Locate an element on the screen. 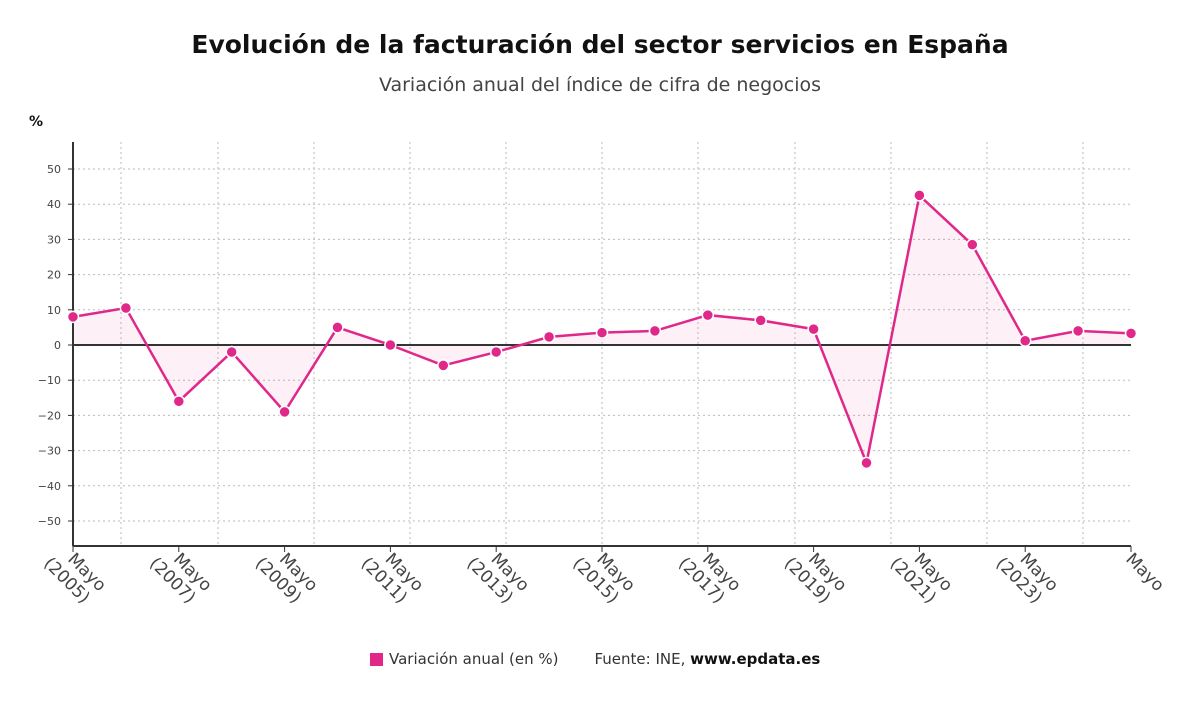 The image size is (1200, 705). x-tick-label: Mayo(2013) is located at coordinates (498, 574).